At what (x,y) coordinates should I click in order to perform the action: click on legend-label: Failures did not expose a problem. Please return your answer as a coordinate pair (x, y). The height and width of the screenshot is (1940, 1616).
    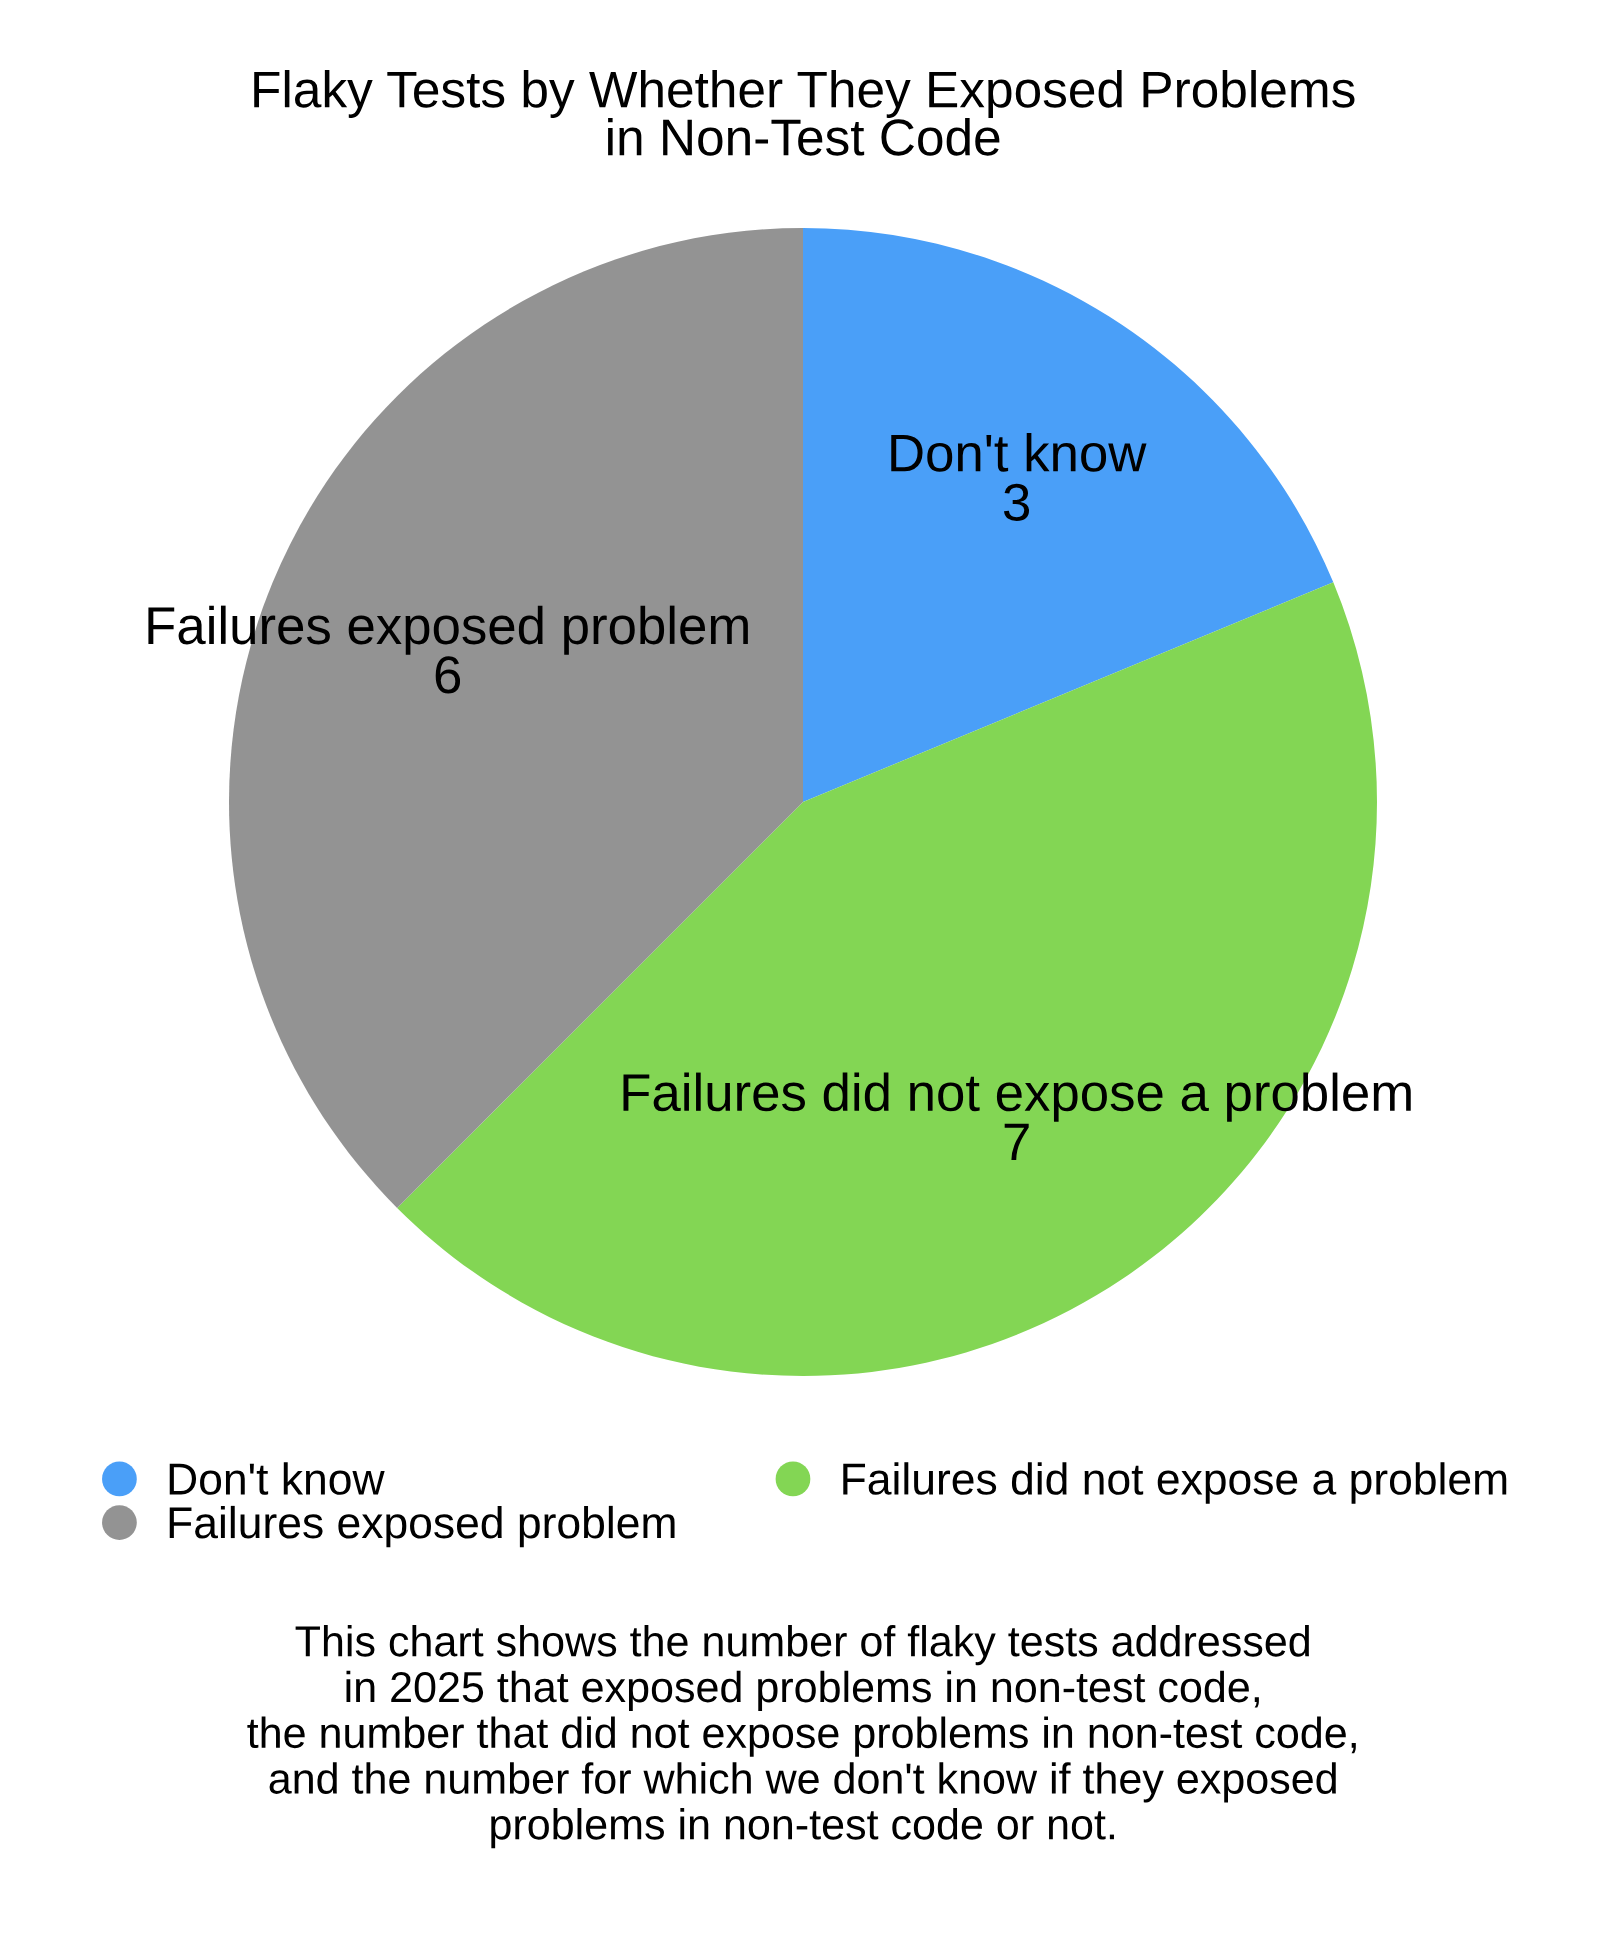
    Looking at the image, I should click on (1175, 1483).